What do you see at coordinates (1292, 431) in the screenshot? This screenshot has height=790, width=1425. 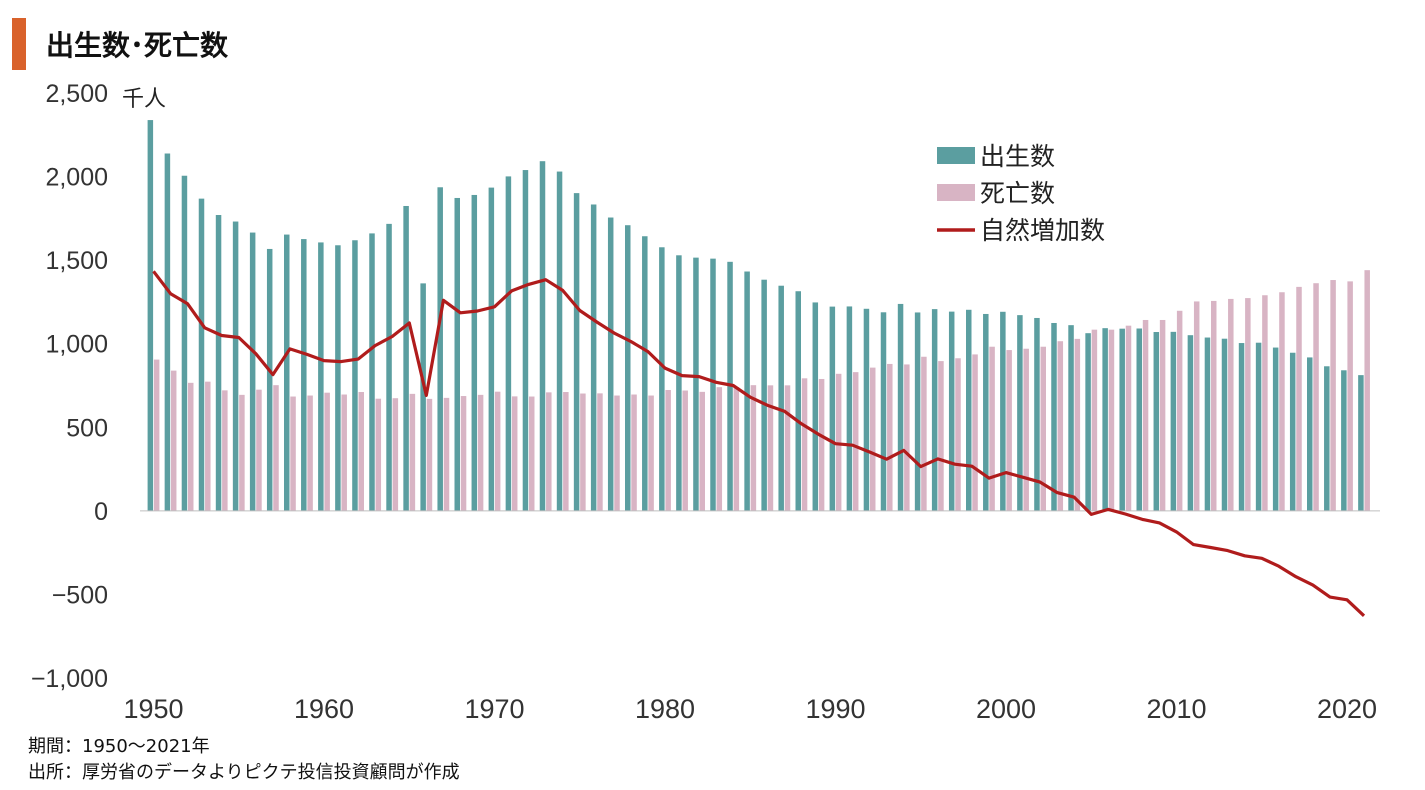 I see `births-bar-2017` at bounding box center [1292, 431].